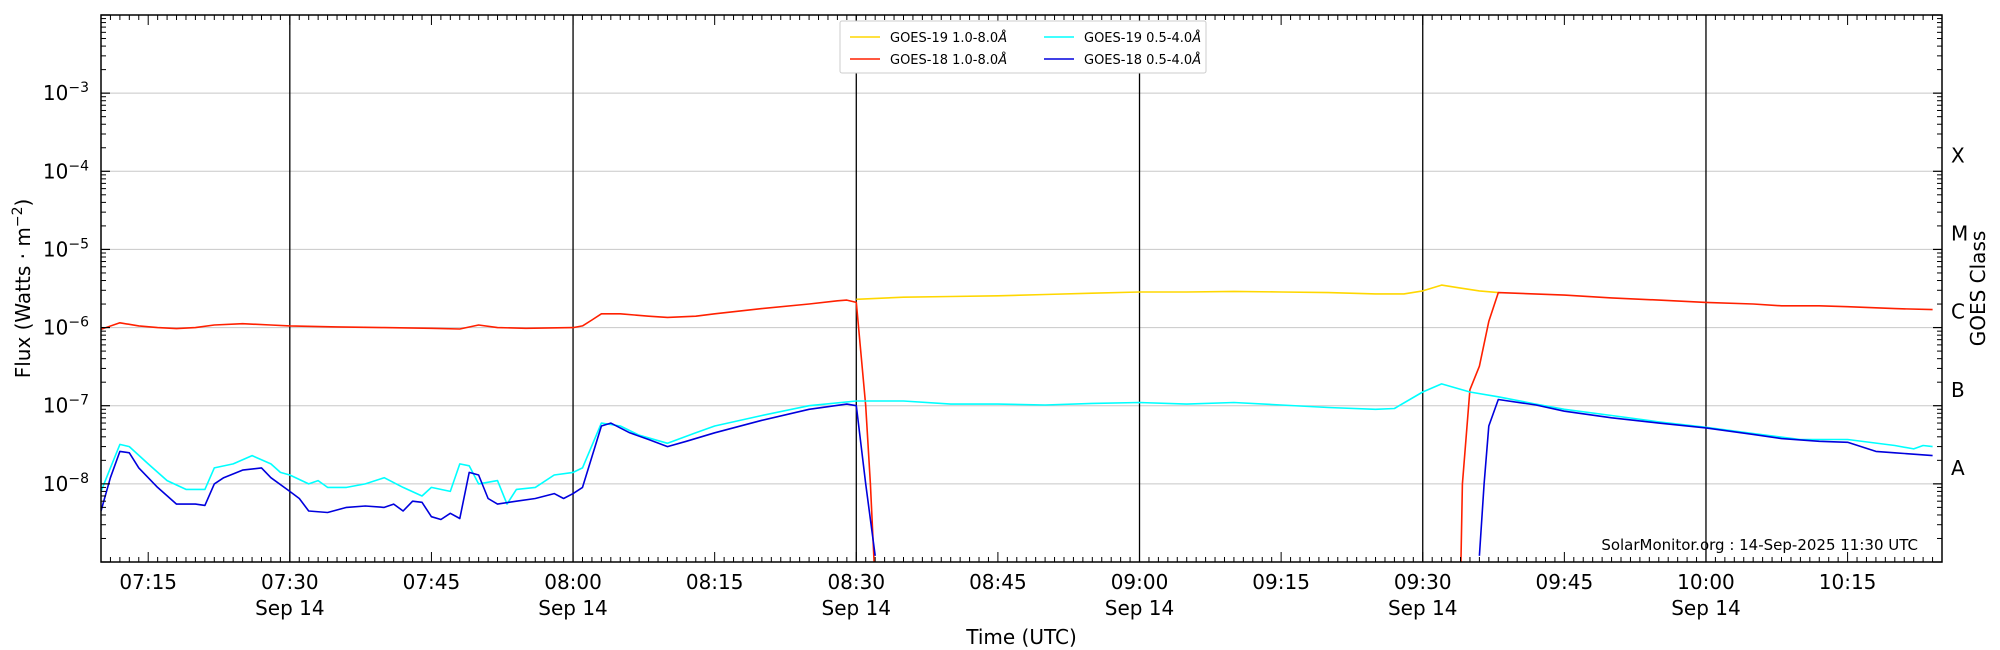  What do you see at coordinates (1281, 582) in the screenshot?
I see `x-tick-label: 09:15` at bounding box center [1281, 582].